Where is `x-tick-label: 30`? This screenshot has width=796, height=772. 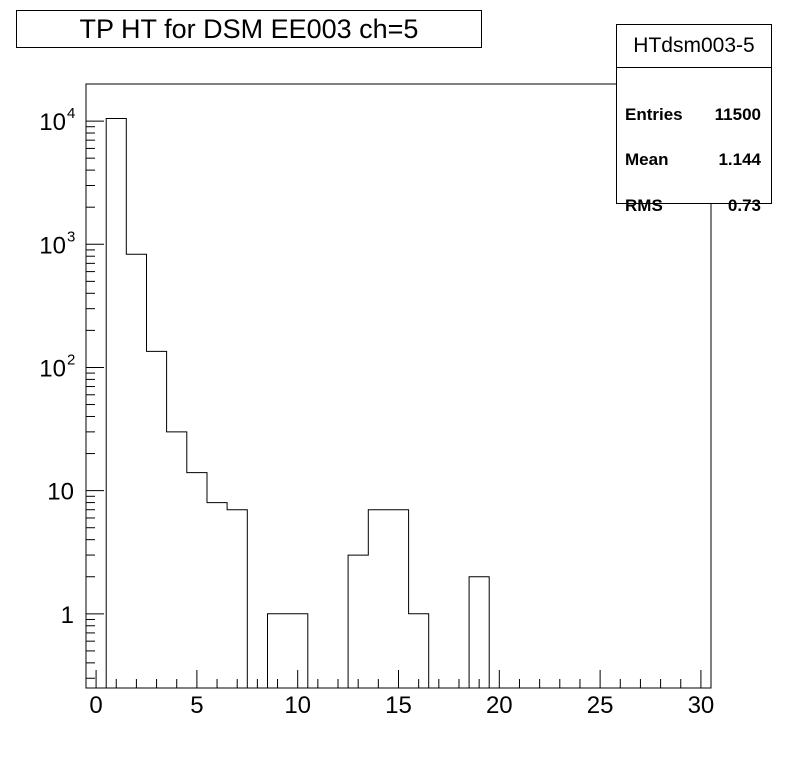
x-tick-label: 30 is located at coordinates (701, 705).